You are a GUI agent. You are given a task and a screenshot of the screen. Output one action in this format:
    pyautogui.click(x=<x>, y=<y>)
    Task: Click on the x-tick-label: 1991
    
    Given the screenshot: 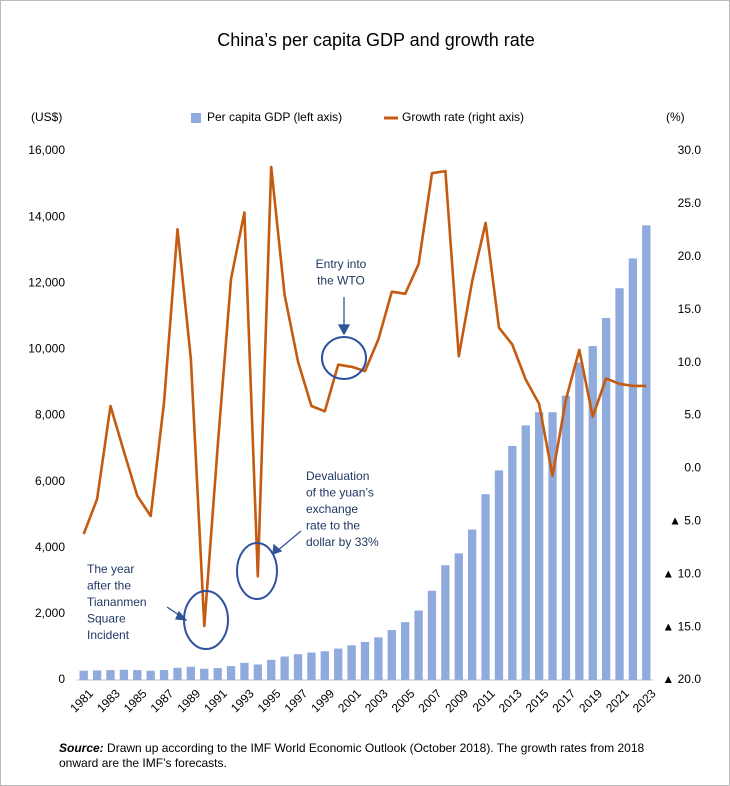 What is the action you would take?
    pyautogui.click(x=215, y=700)
    